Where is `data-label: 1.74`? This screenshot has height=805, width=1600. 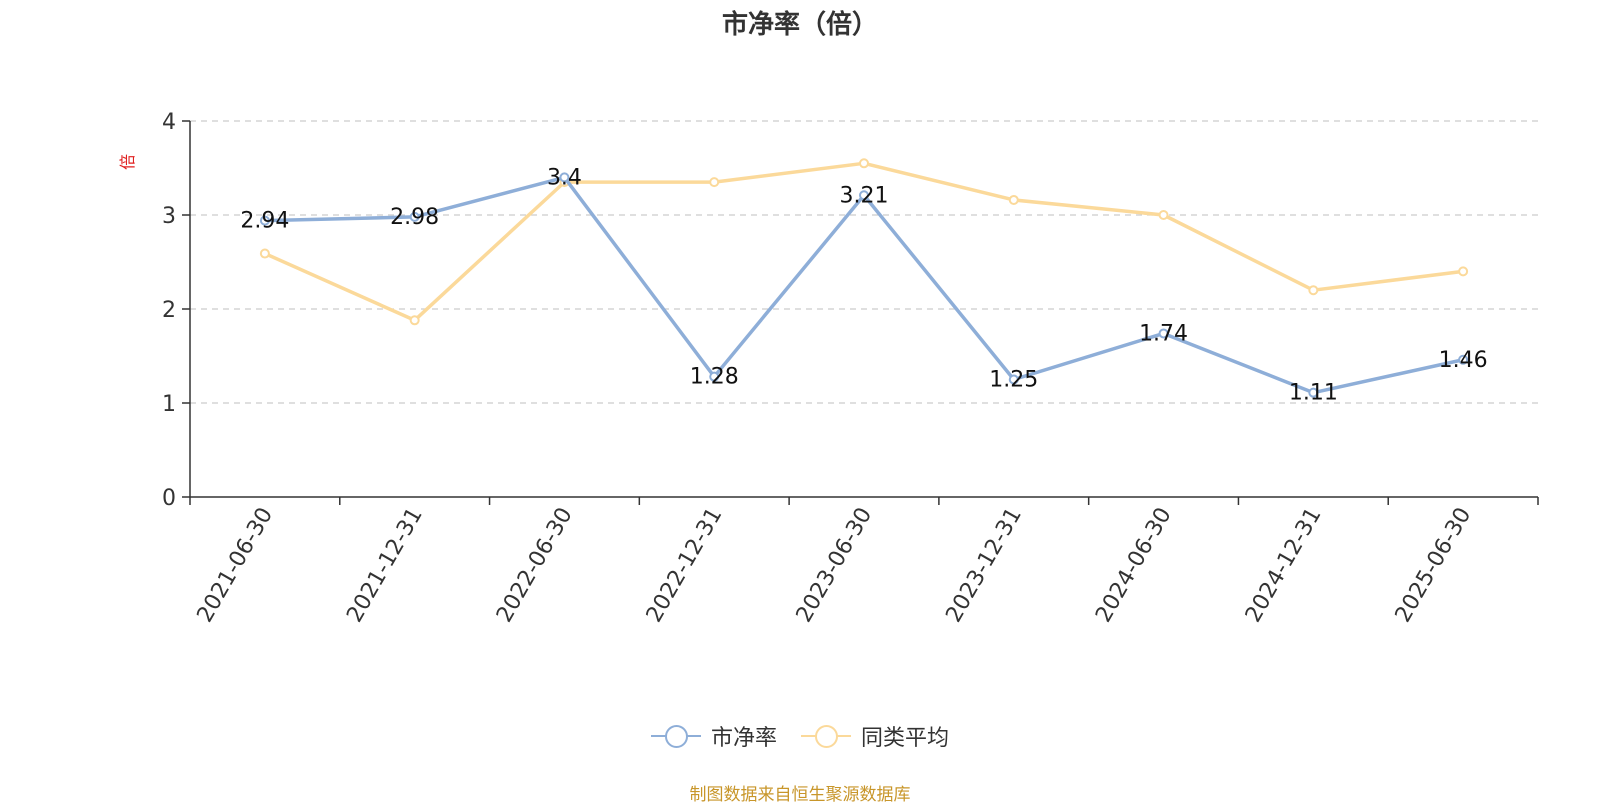 data-label: 1.74 is located at coordinates (1163, 333).